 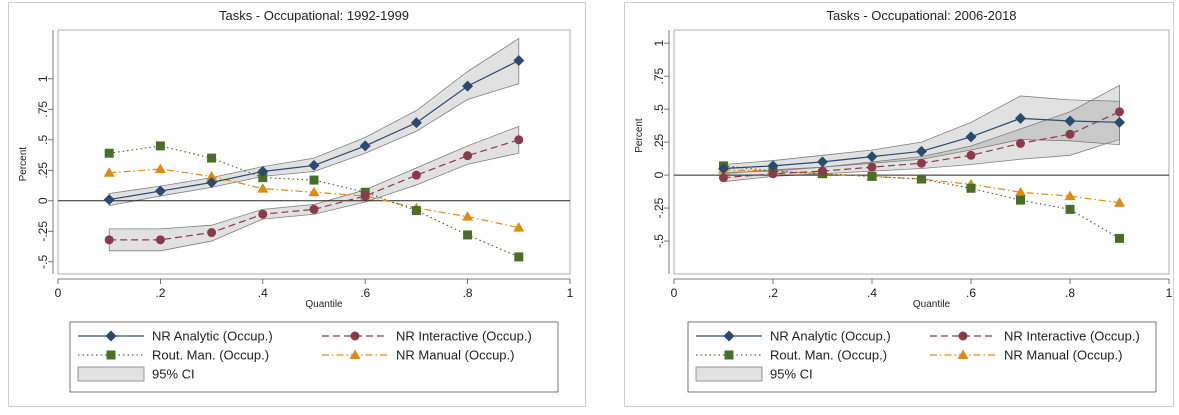 What do you see at coordinates (43, 78) in the screenshot?
I see `y-tick-label: 1` at bounding box center [43, 78].